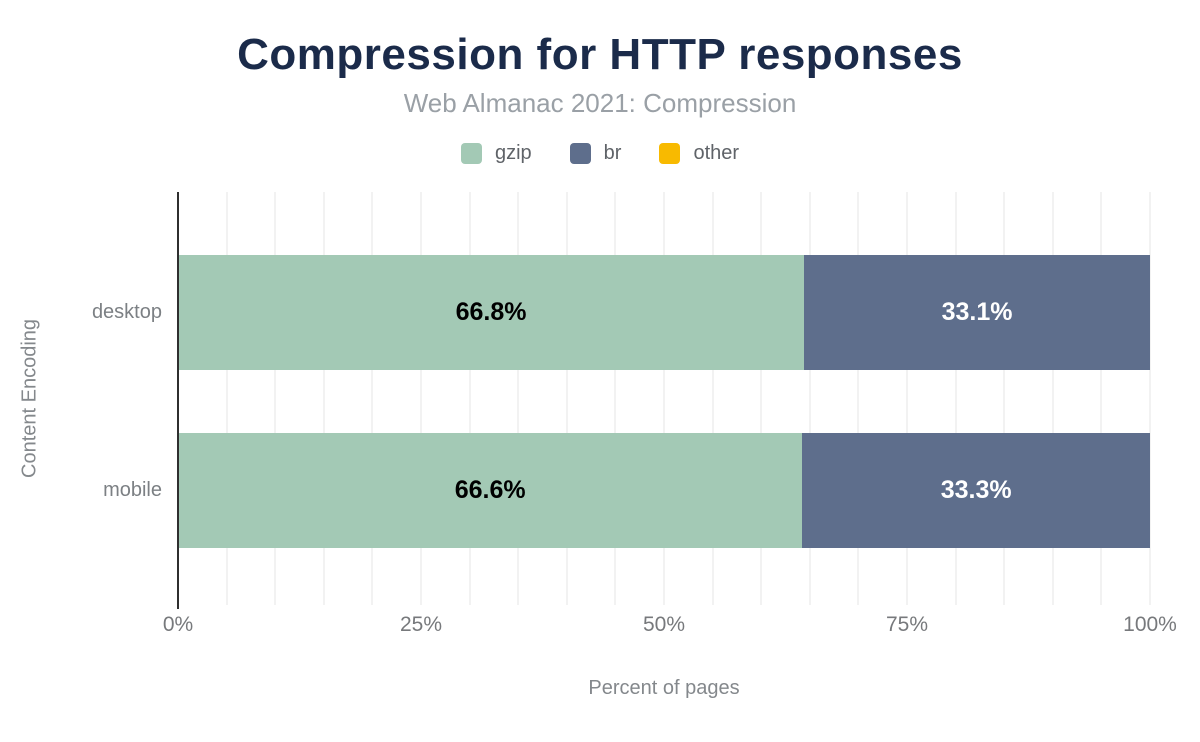 The height and width of the screenshot is (742, 1200). What do you see at coordinates (670, 153) in the screenshot?
I see `legend-swatch-other` at bounding box center [670, 153].